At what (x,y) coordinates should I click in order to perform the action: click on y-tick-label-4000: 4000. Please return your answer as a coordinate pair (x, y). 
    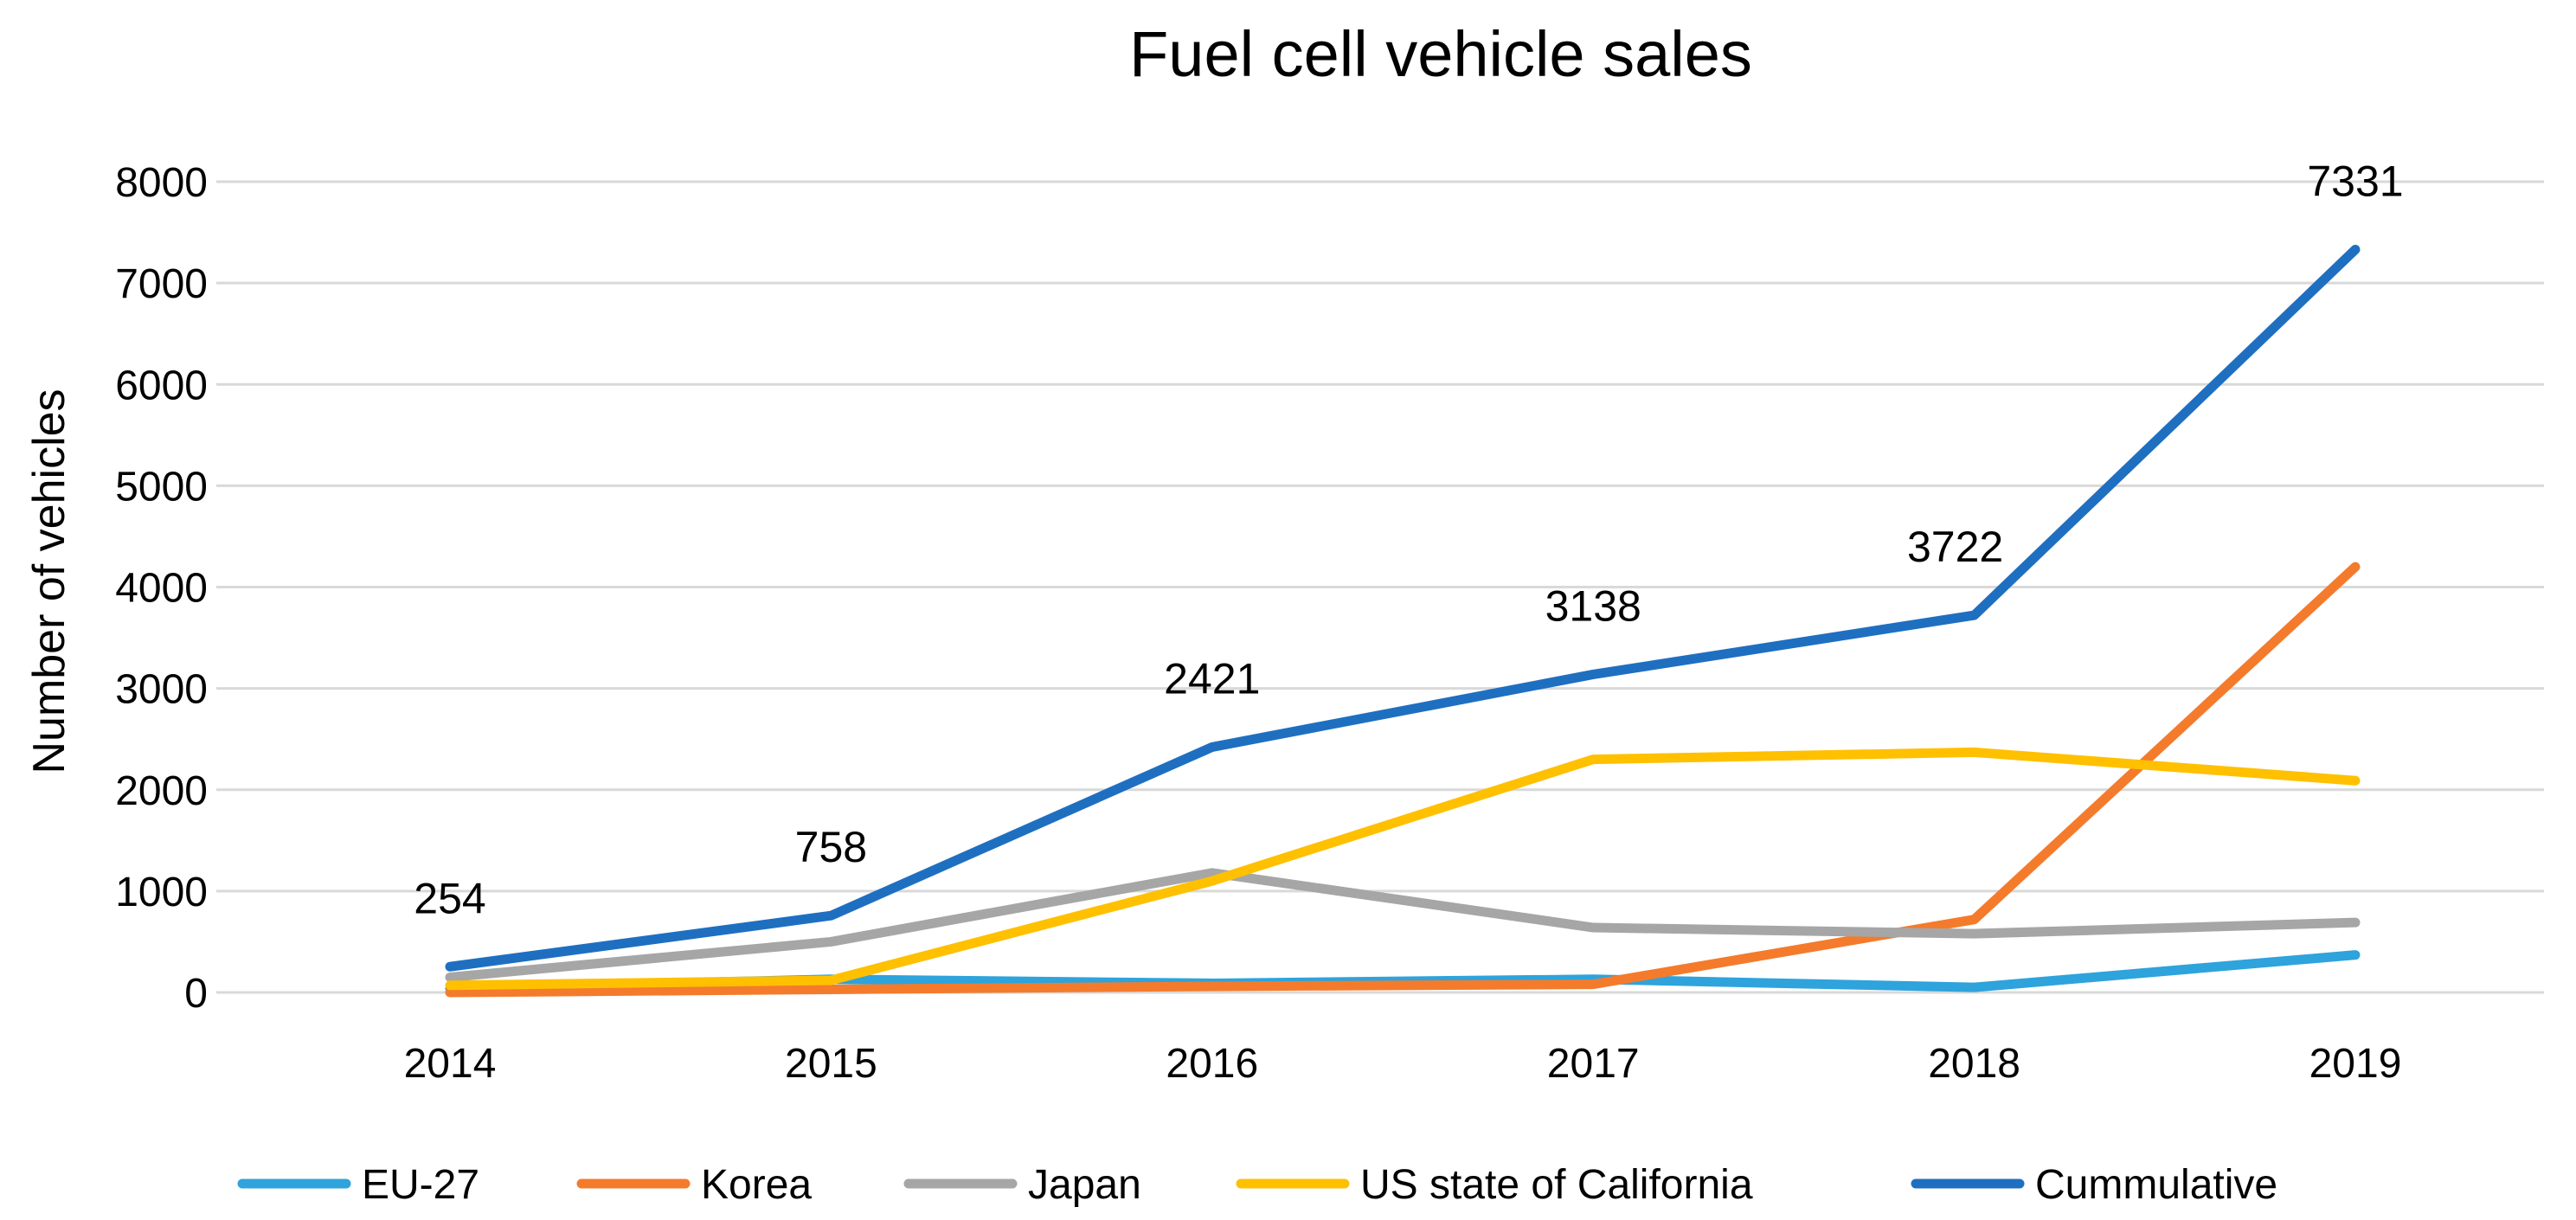
    Looking at the image, I should click on (161, 589).